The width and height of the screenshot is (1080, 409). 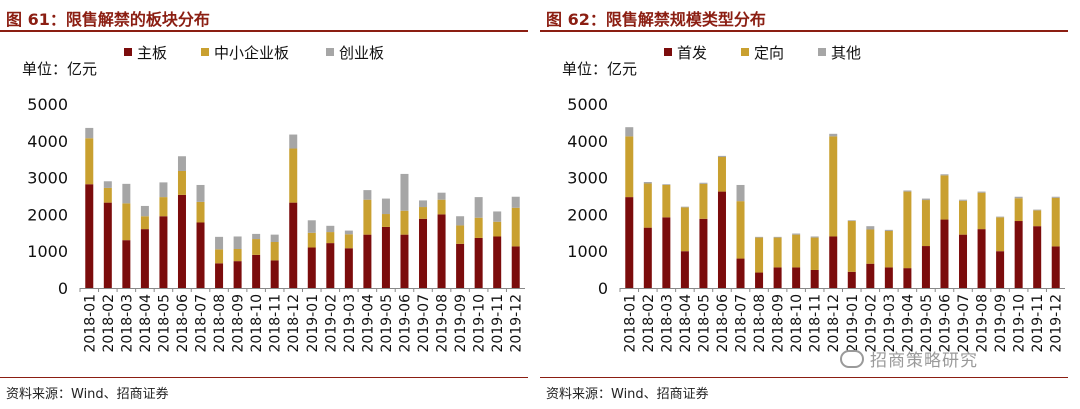 What do you see at coordinates (649, 323) in the screenshot?
I see `x-tick-label-1: 2018-02` at bounding box center [649, 323].